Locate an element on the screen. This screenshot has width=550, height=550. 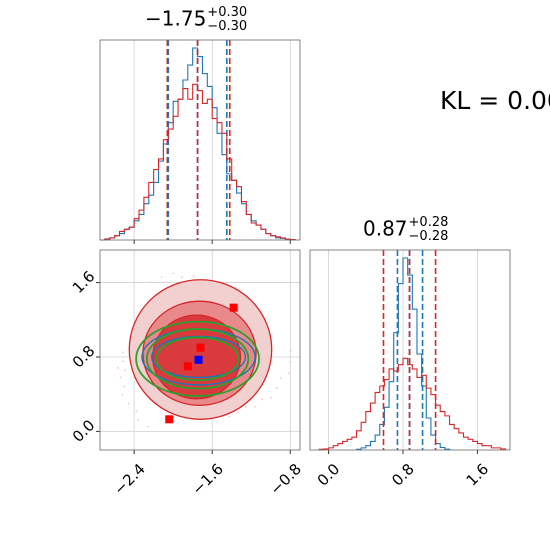
joint-ytick-label-0: 0.0 is located at coordinates (84, 431).